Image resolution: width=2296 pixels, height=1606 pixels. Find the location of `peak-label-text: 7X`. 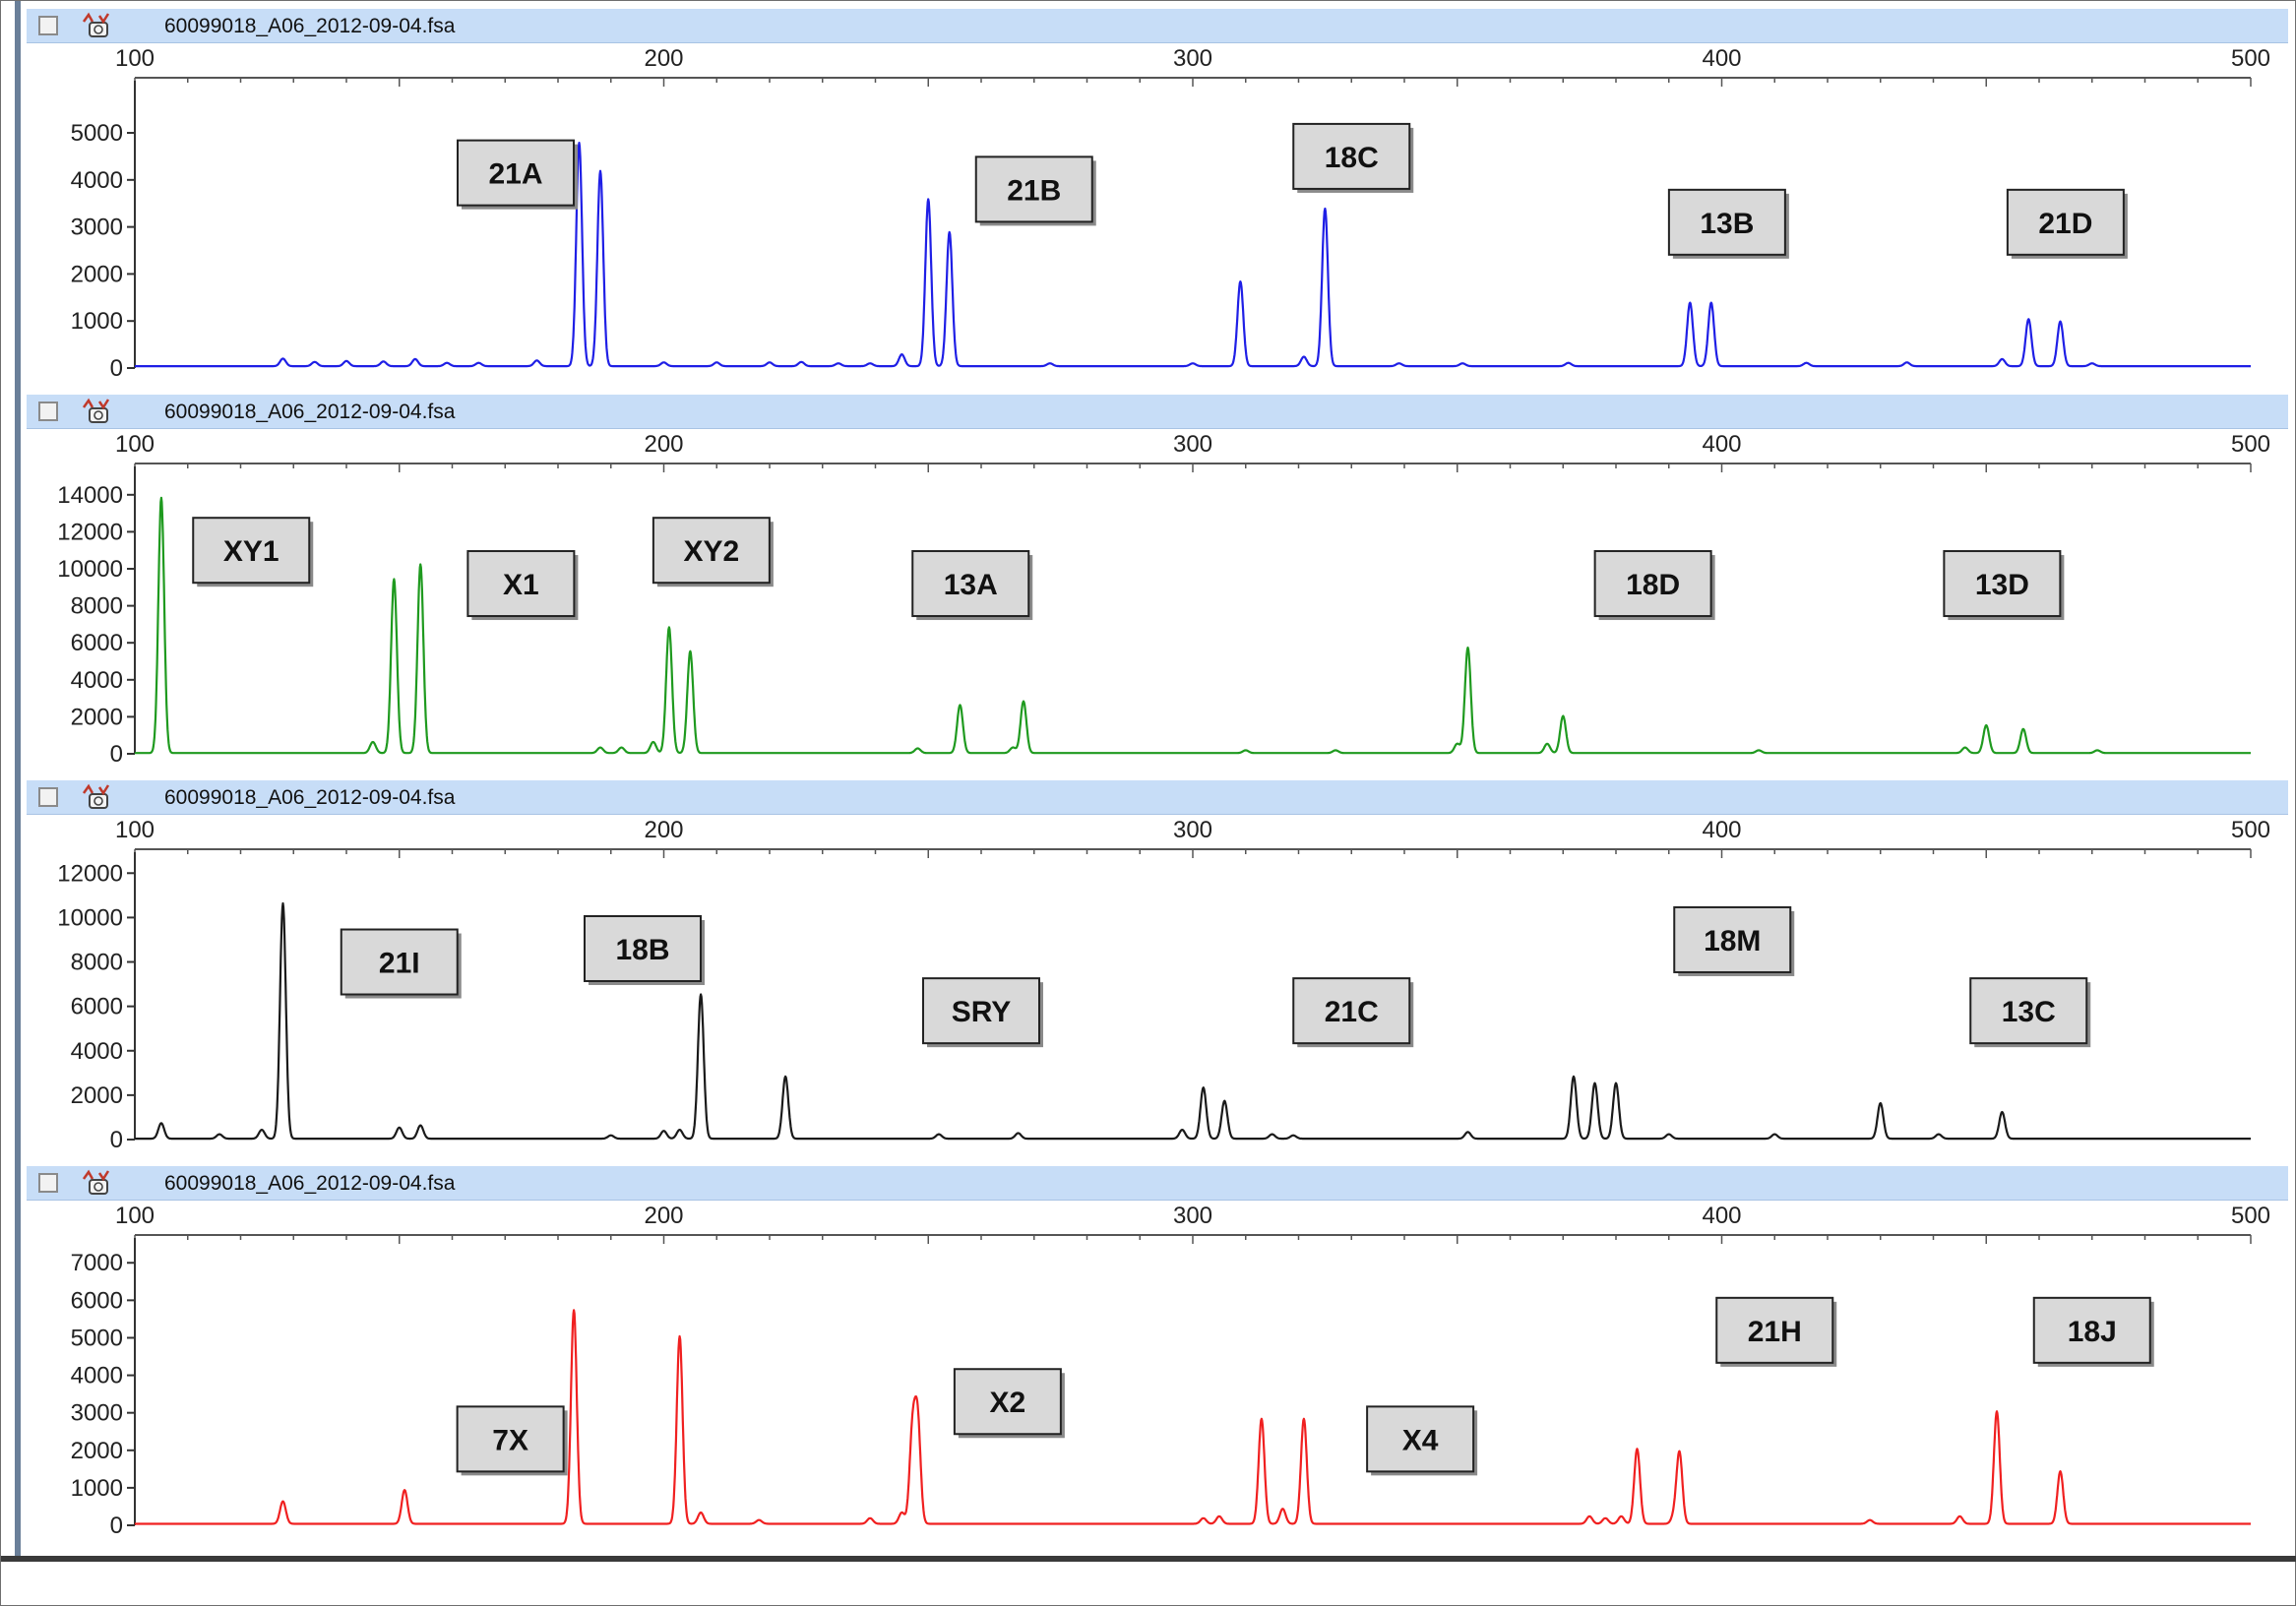

peak-label-text: 7X is located at coordinates (510, 1440).